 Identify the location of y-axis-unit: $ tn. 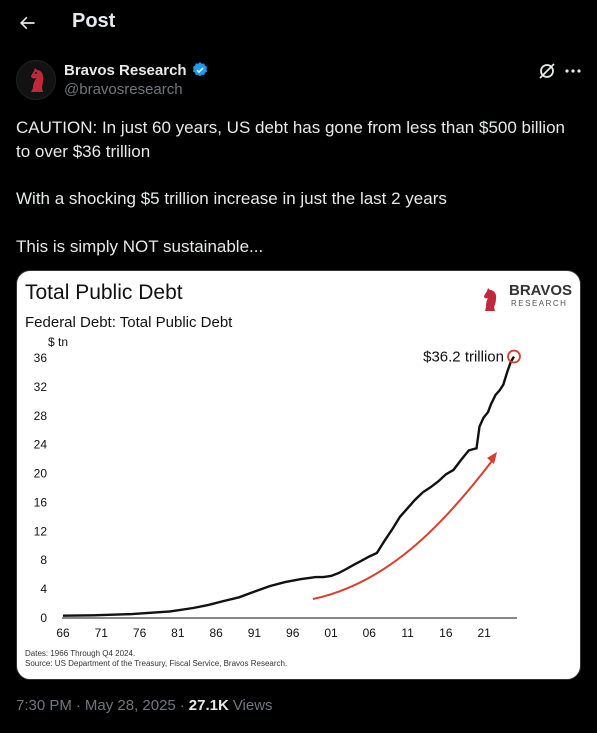
(58, 342).